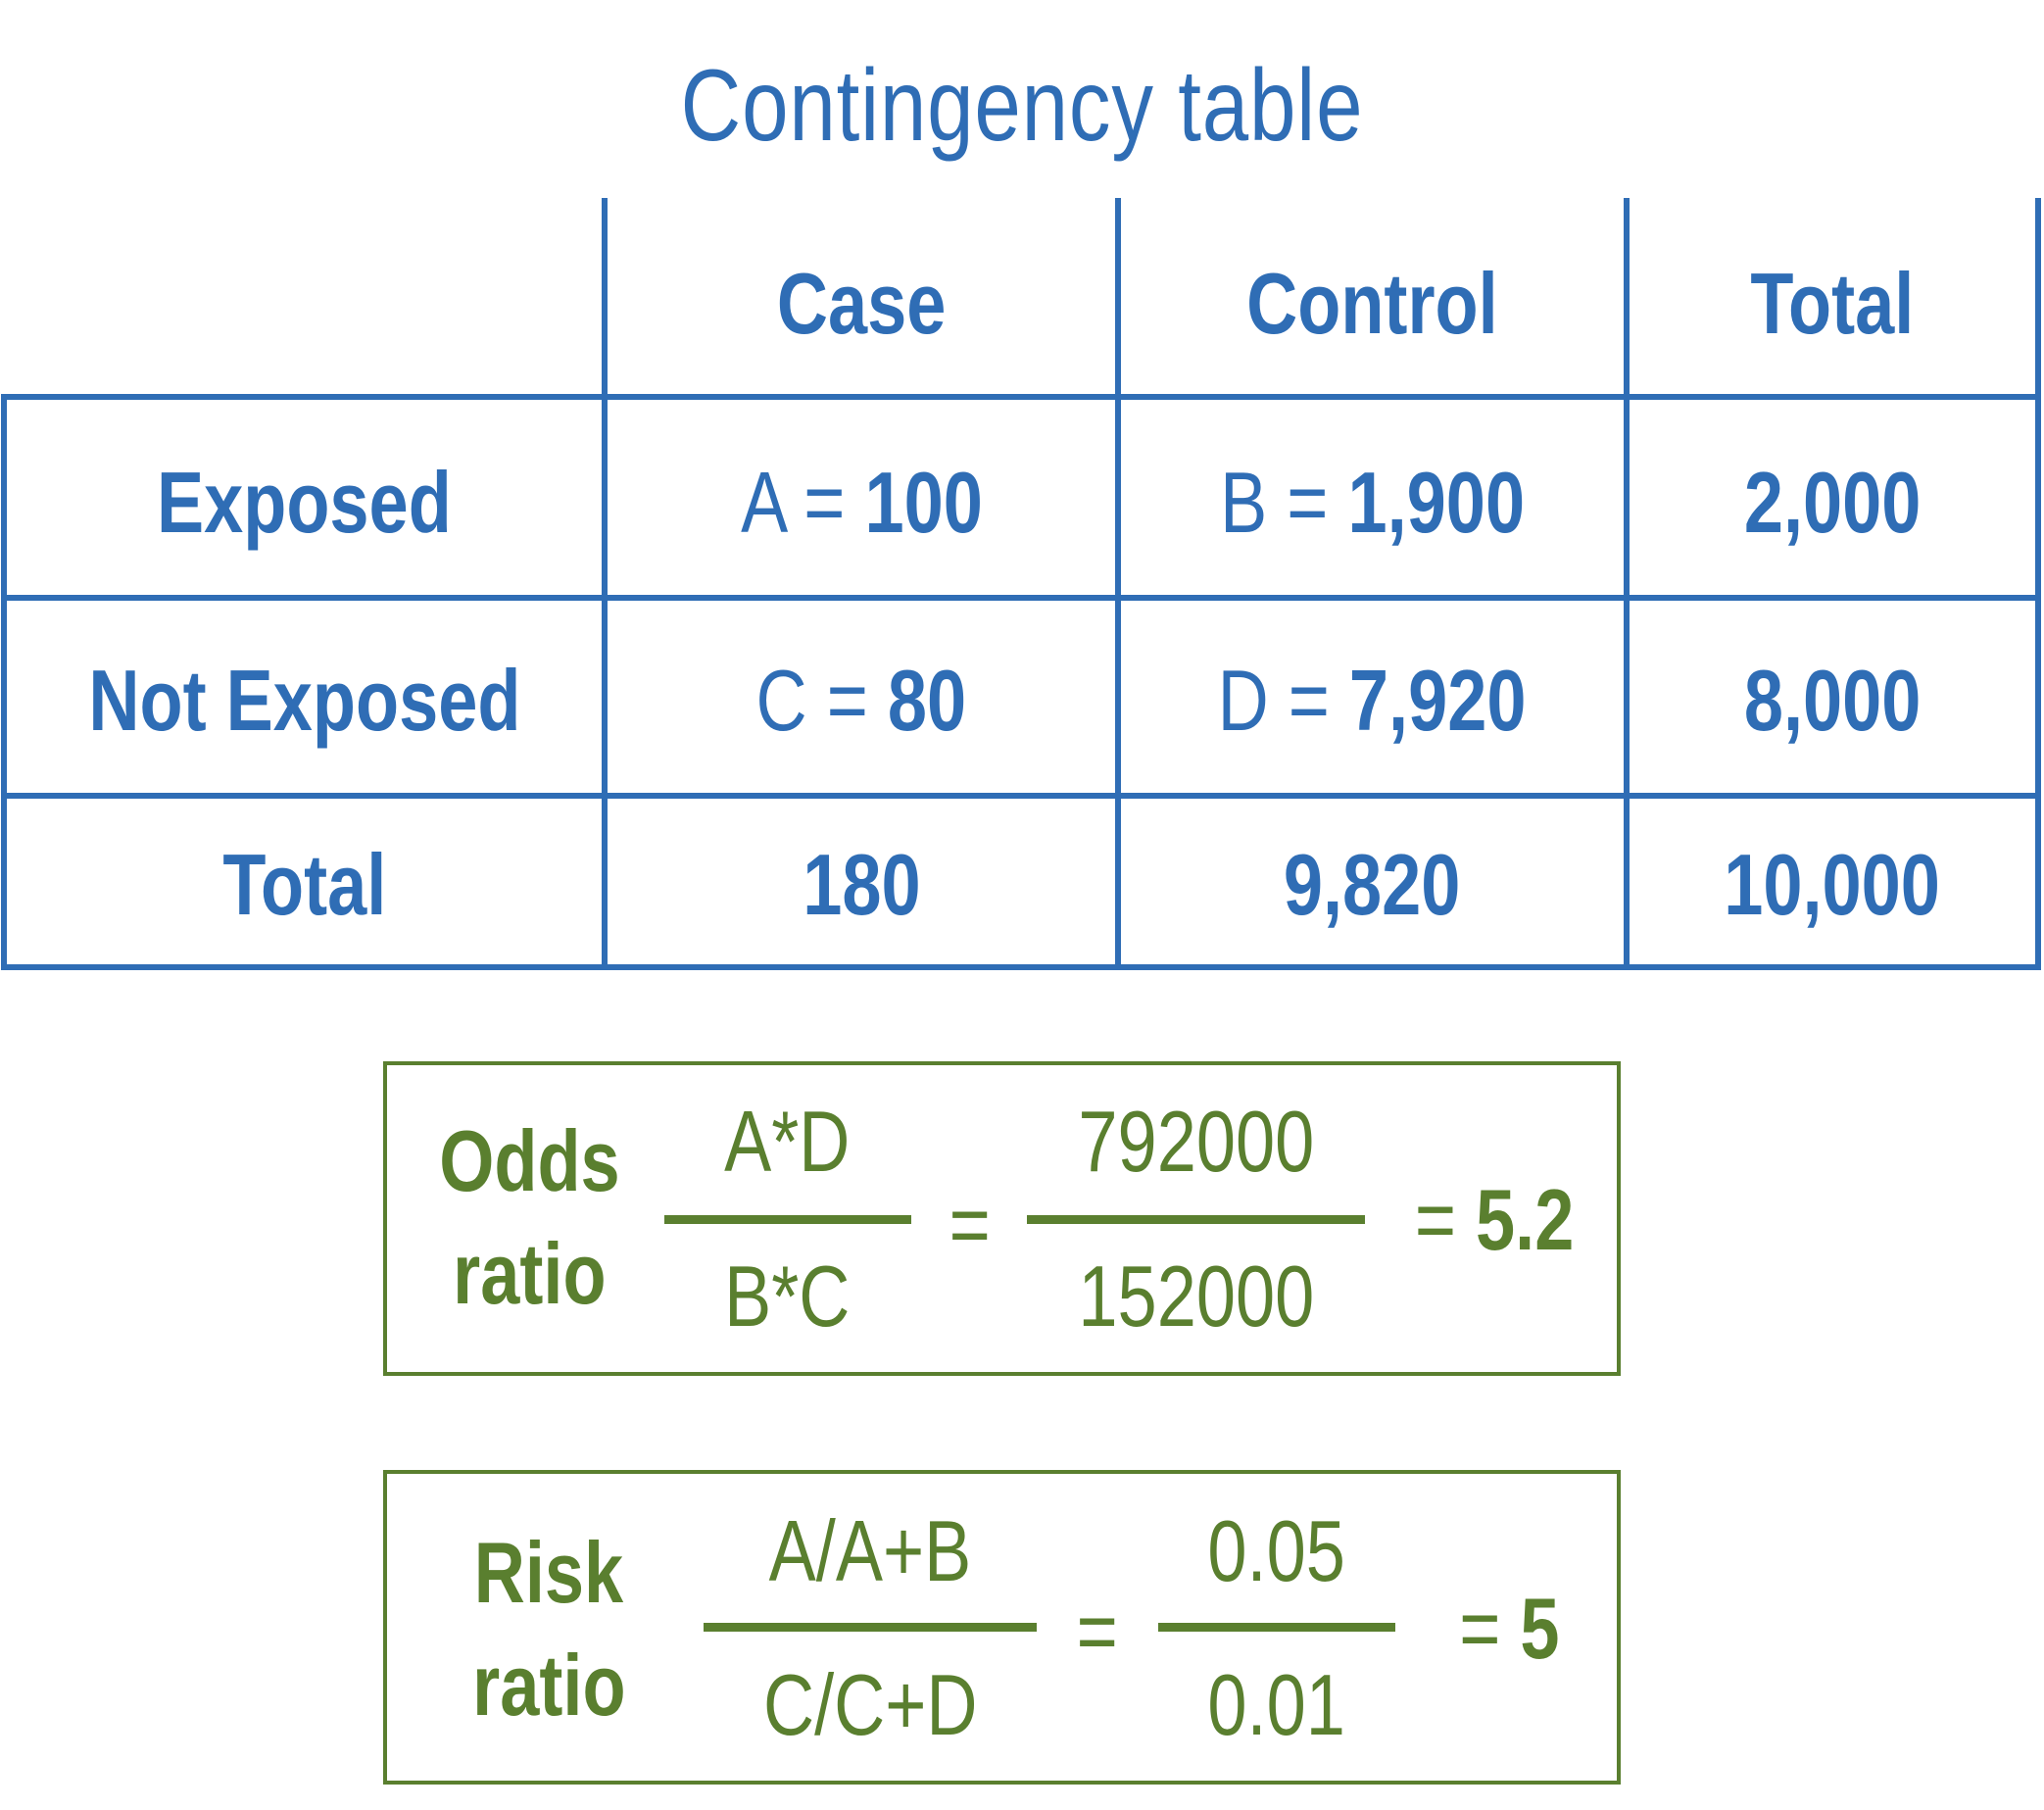 Image resolution: width=2044 pixels, height=1810 pixels. Describe the element at coordinates (1372, 303) in the screenshot. I see `column-header-control: Control` at that location.